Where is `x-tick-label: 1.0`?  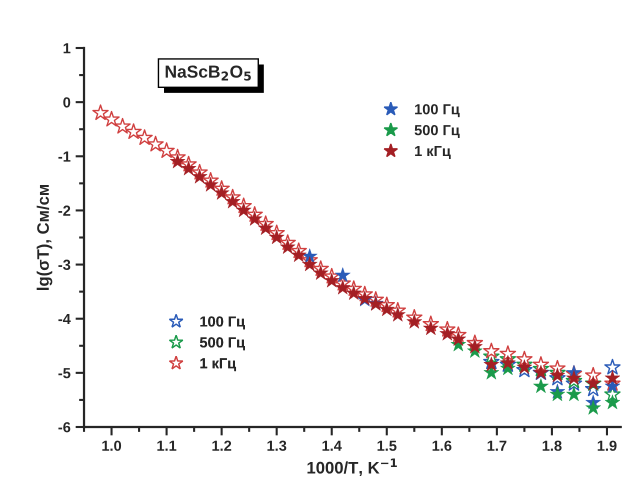 x-tick-label: 1.0 is located at coordinates (112, 445).